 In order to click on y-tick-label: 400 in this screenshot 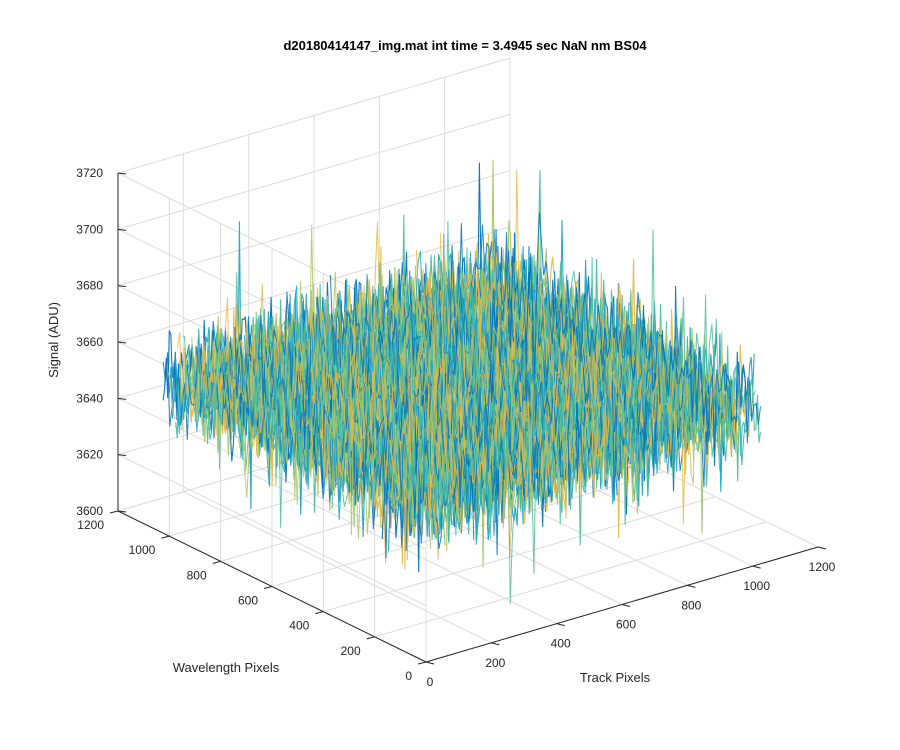, I will do `click(299, 626)`.